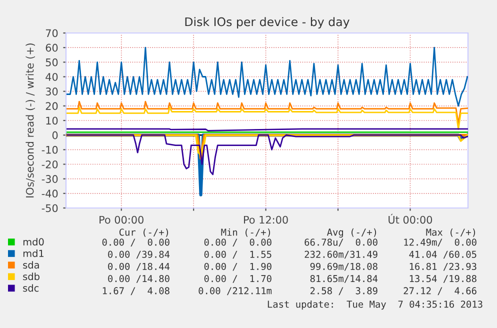  I want to click on y-tick-label: -50, so click(50, 208).